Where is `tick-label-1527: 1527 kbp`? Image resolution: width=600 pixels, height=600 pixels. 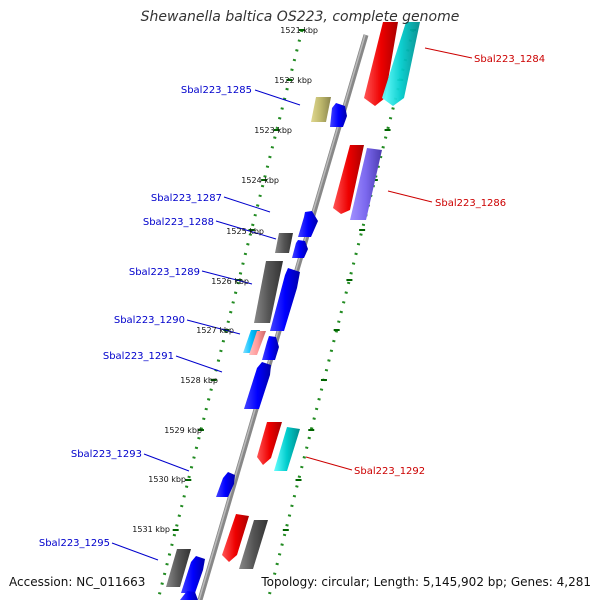
tick-label-1527: 1527 kbp is located at coordinates (215, 330).